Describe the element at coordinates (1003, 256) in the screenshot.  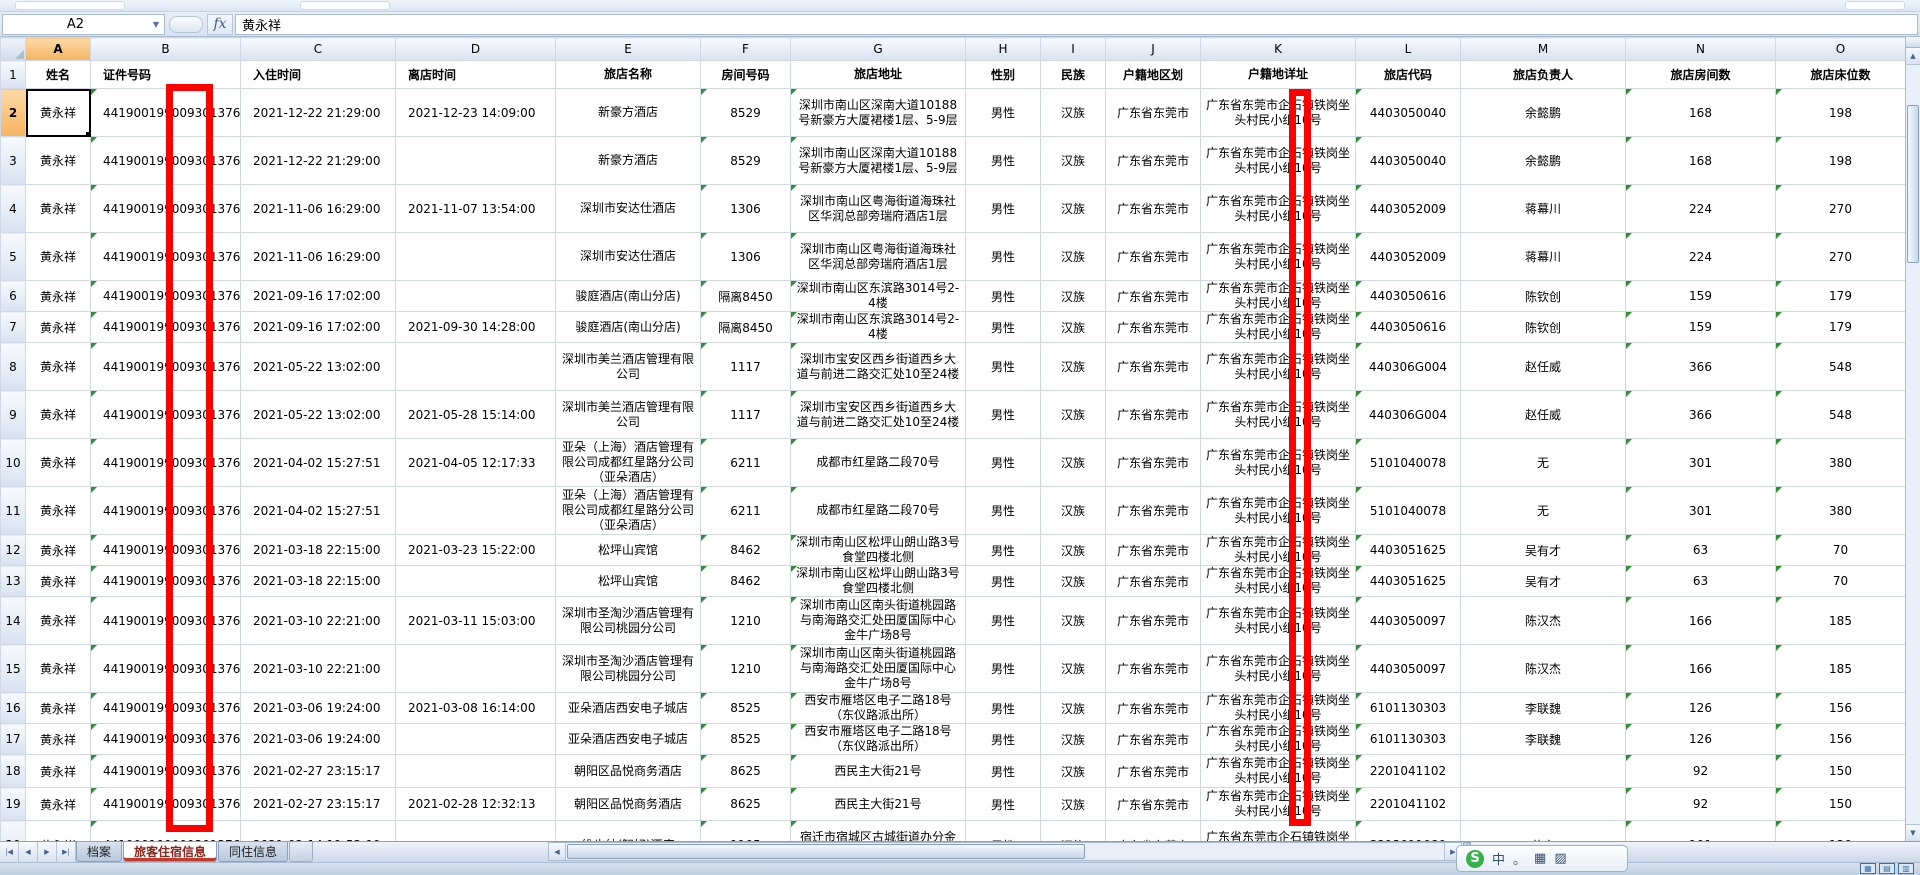
I see `cell-H5: 男性` at that location.